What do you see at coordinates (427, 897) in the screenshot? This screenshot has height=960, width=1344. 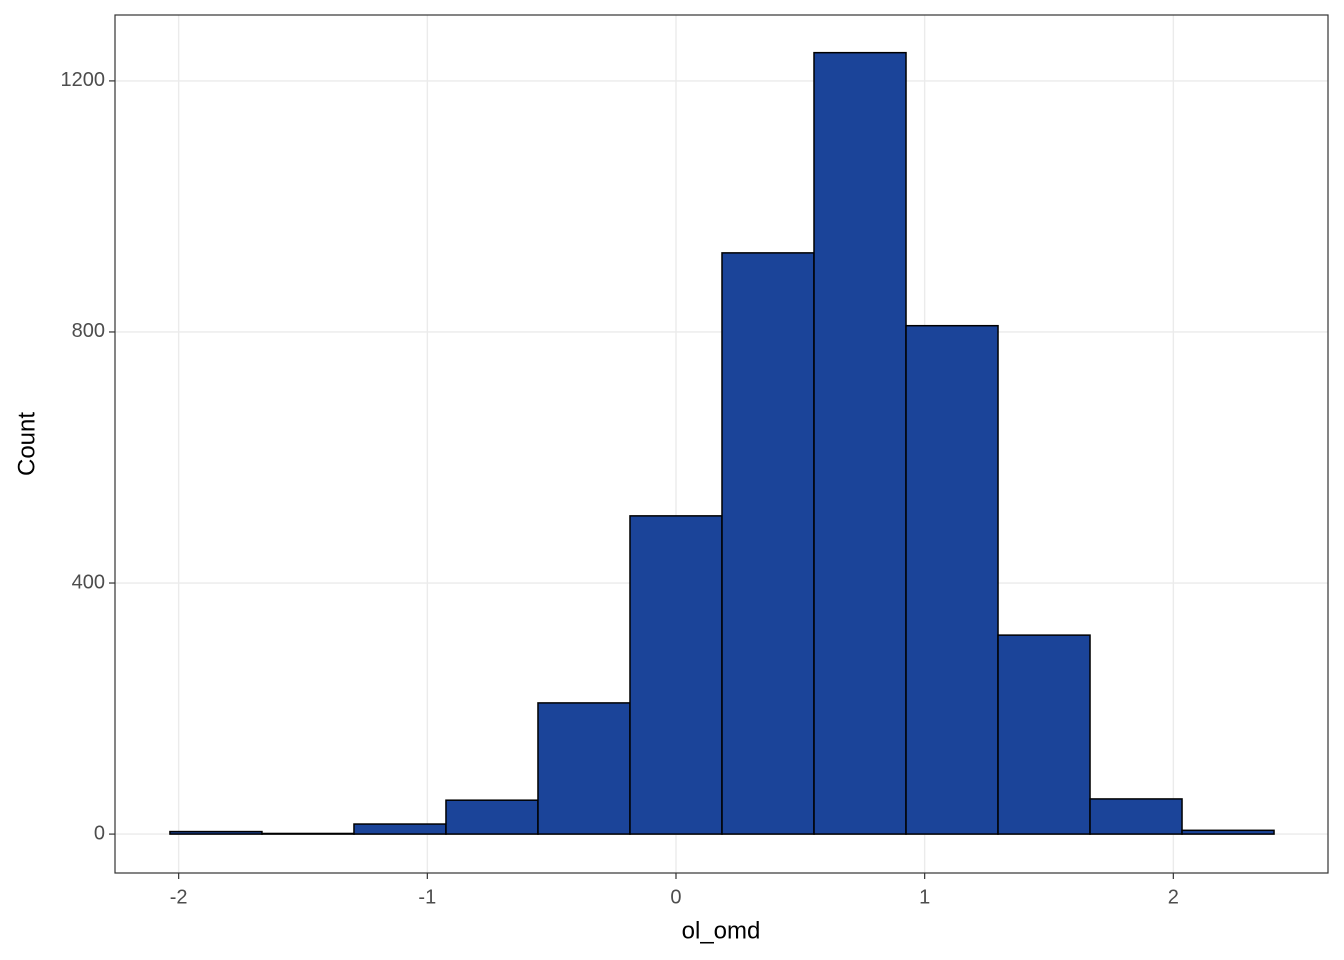 I see `x-tick-label: -1` at bounding box center [427, 897].